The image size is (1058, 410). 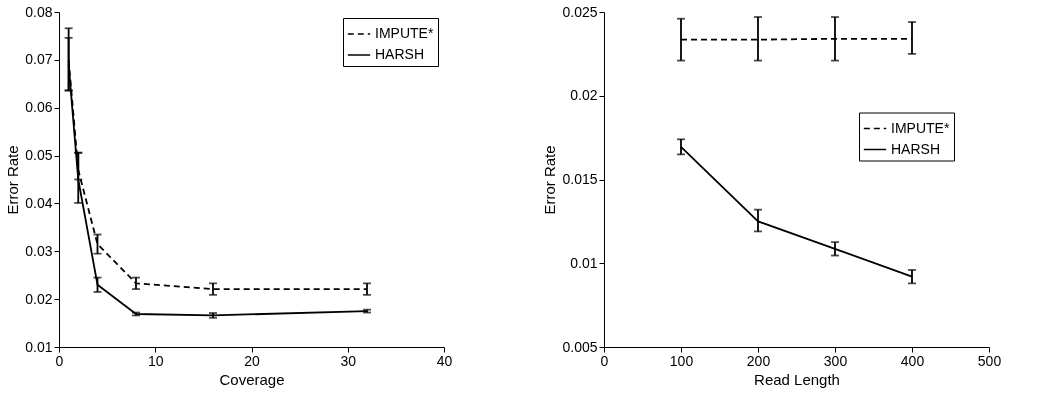 What do you see at coordinates (835, 360) in the screenshot?
I see `x-tick-label: 300` at bounding box center [835, 360].